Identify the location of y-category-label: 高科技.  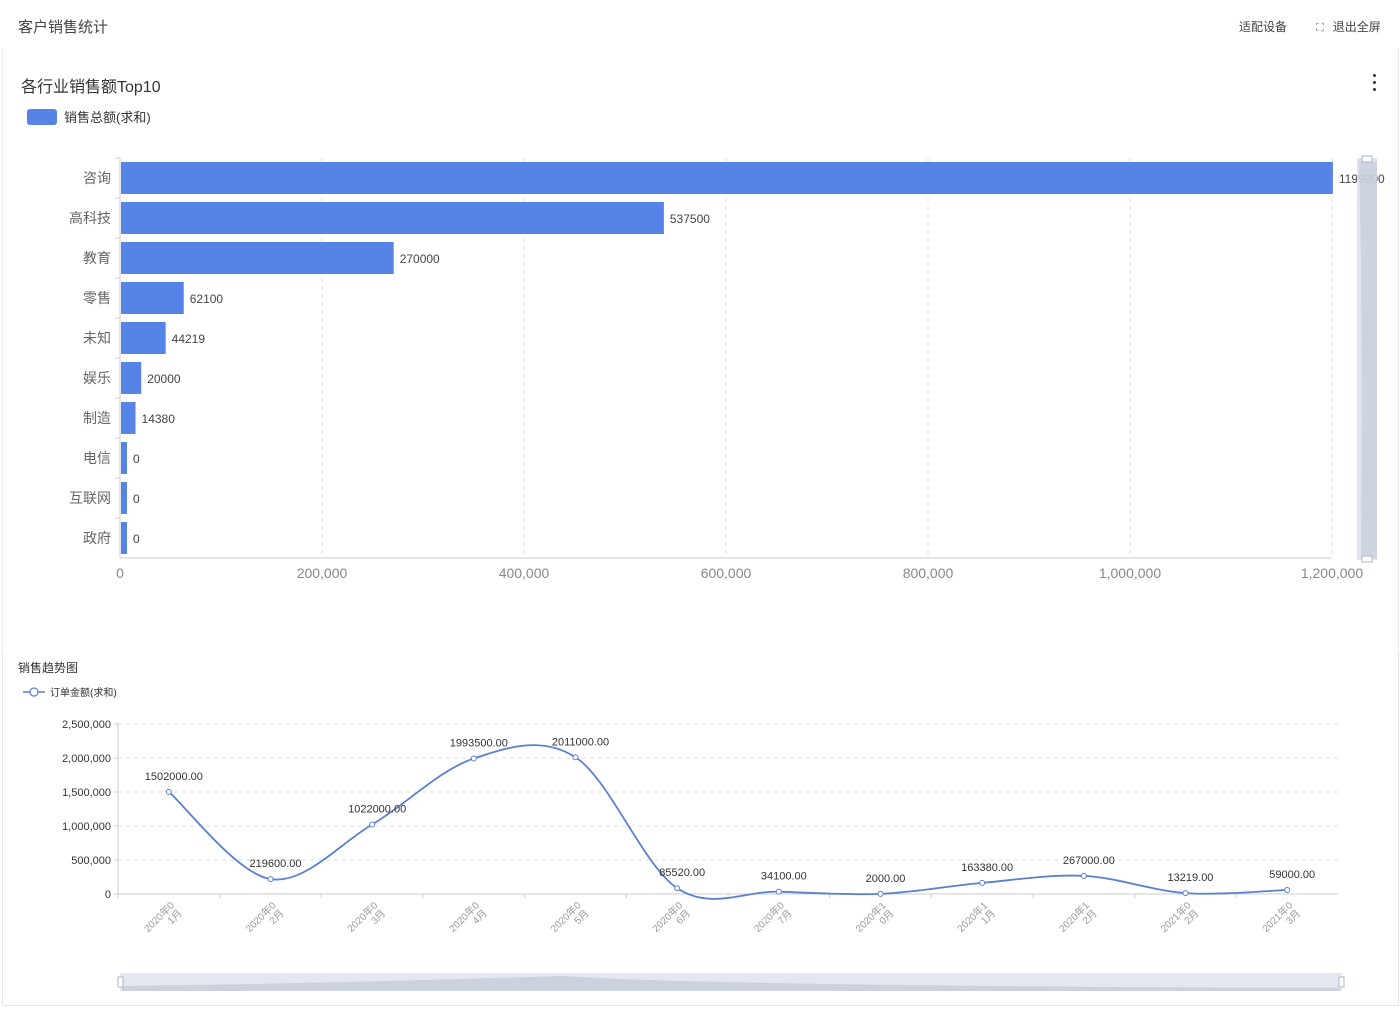
(90, 218).